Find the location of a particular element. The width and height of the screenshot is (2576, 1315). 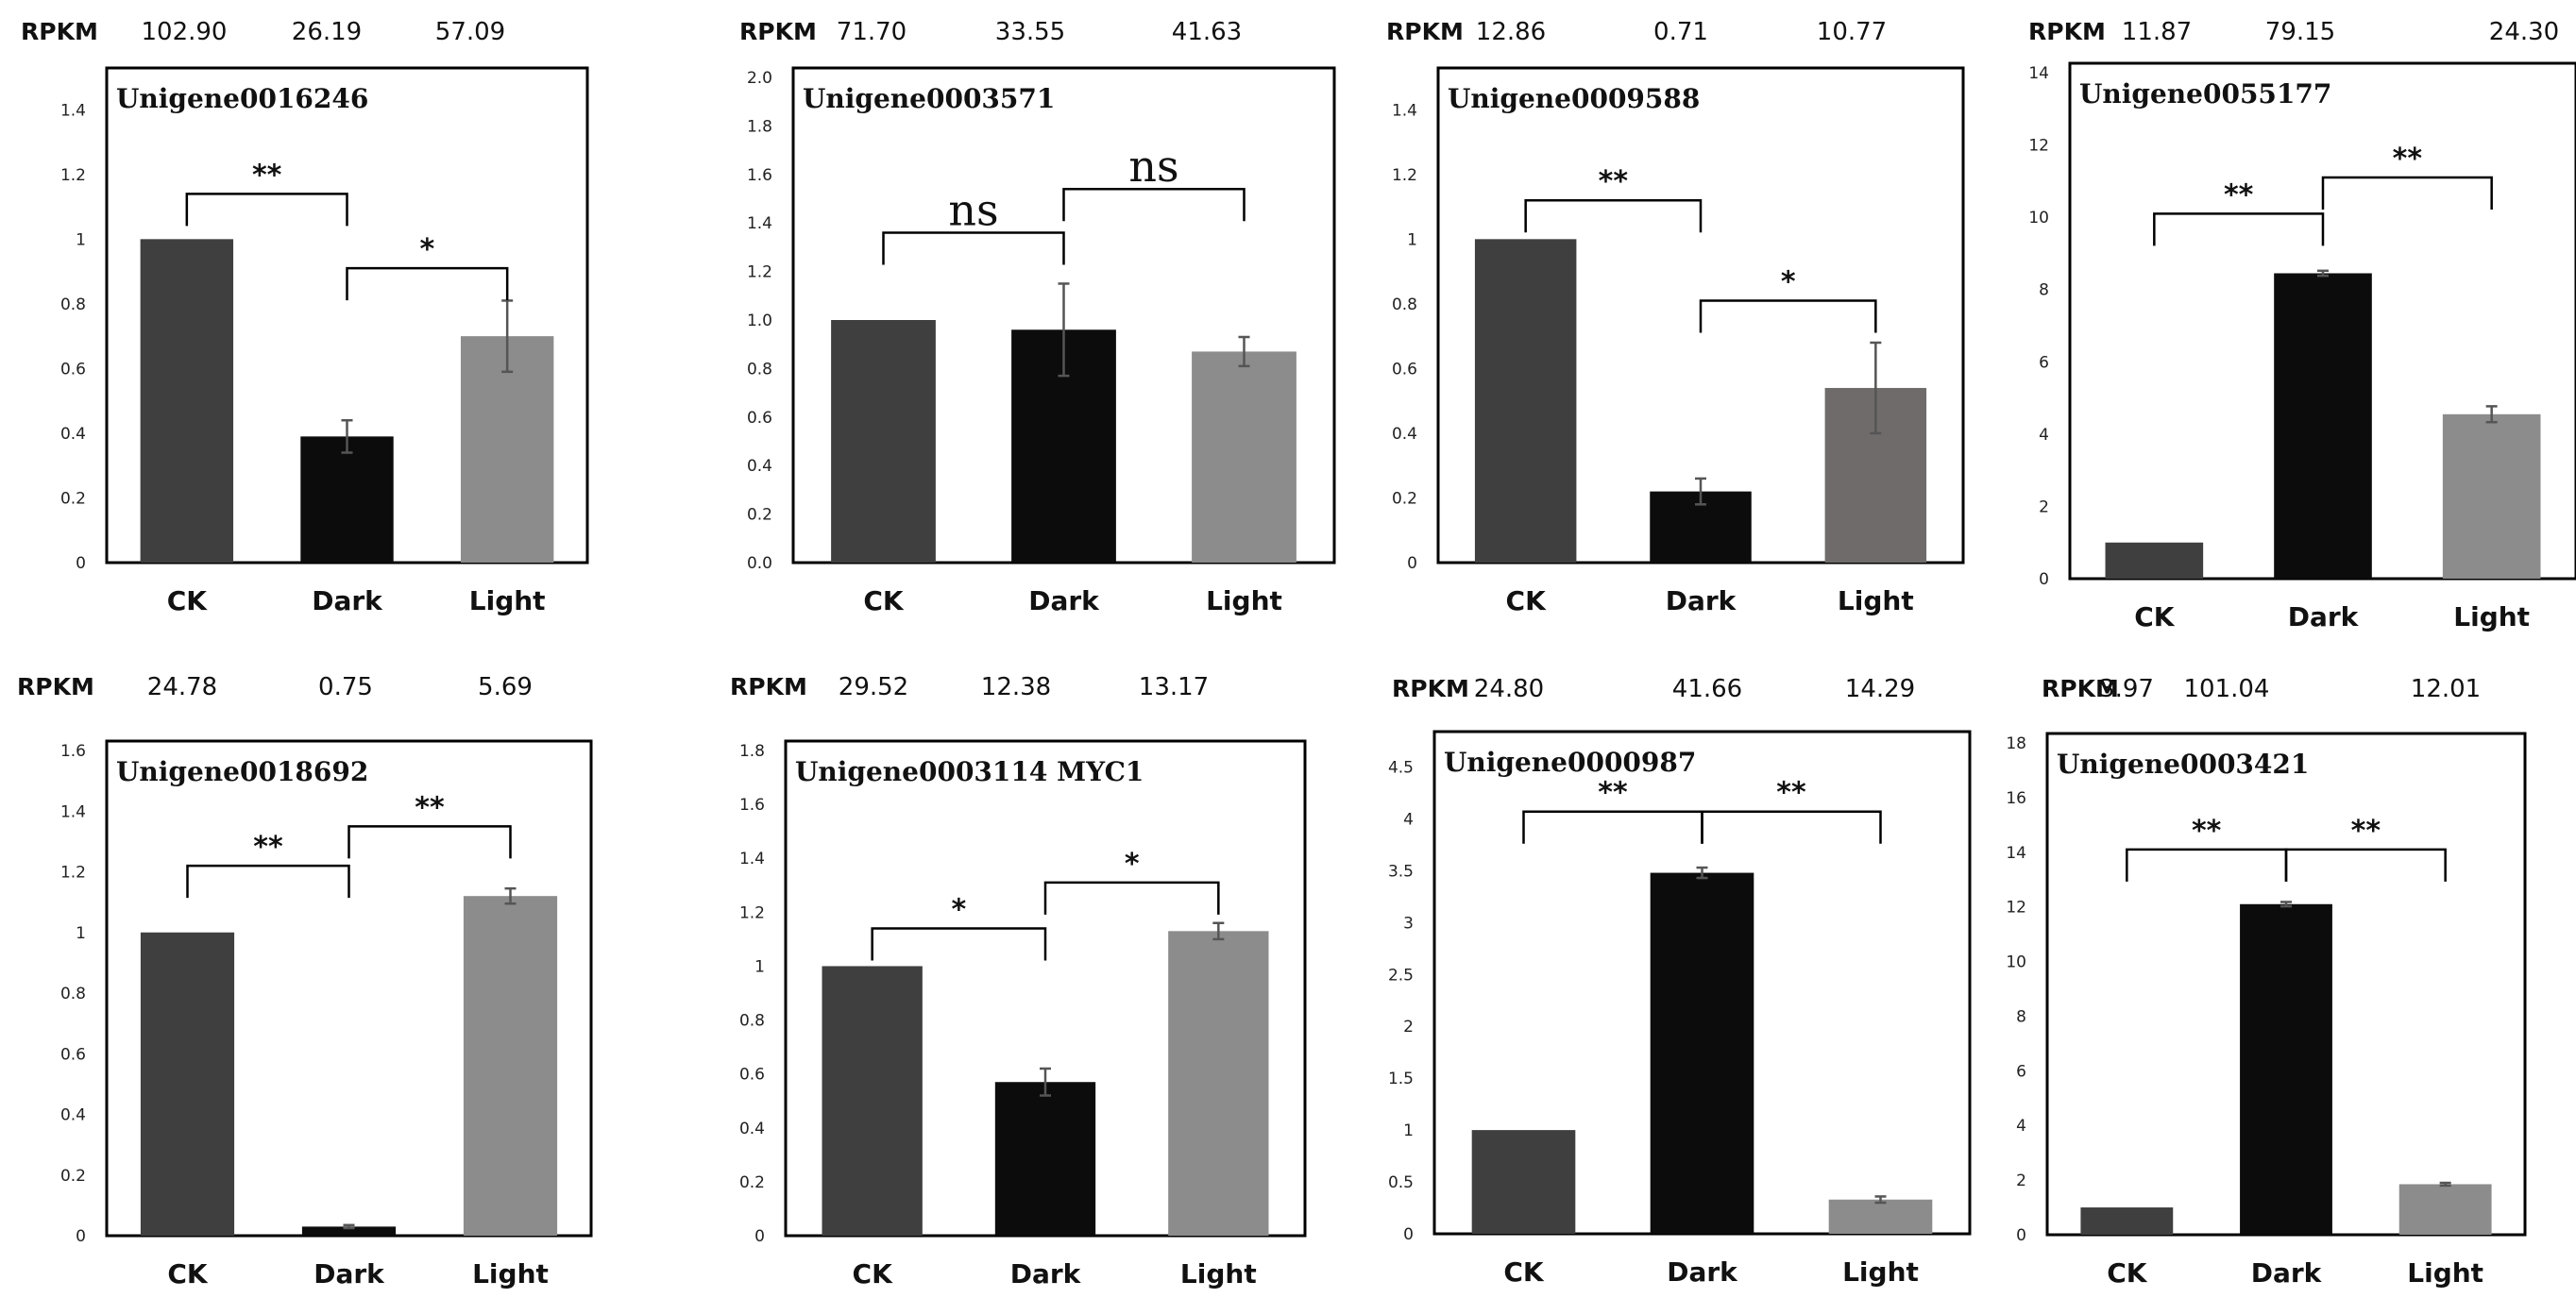

y-tick-label: 3.5 is located at coordinates (1401, 871).